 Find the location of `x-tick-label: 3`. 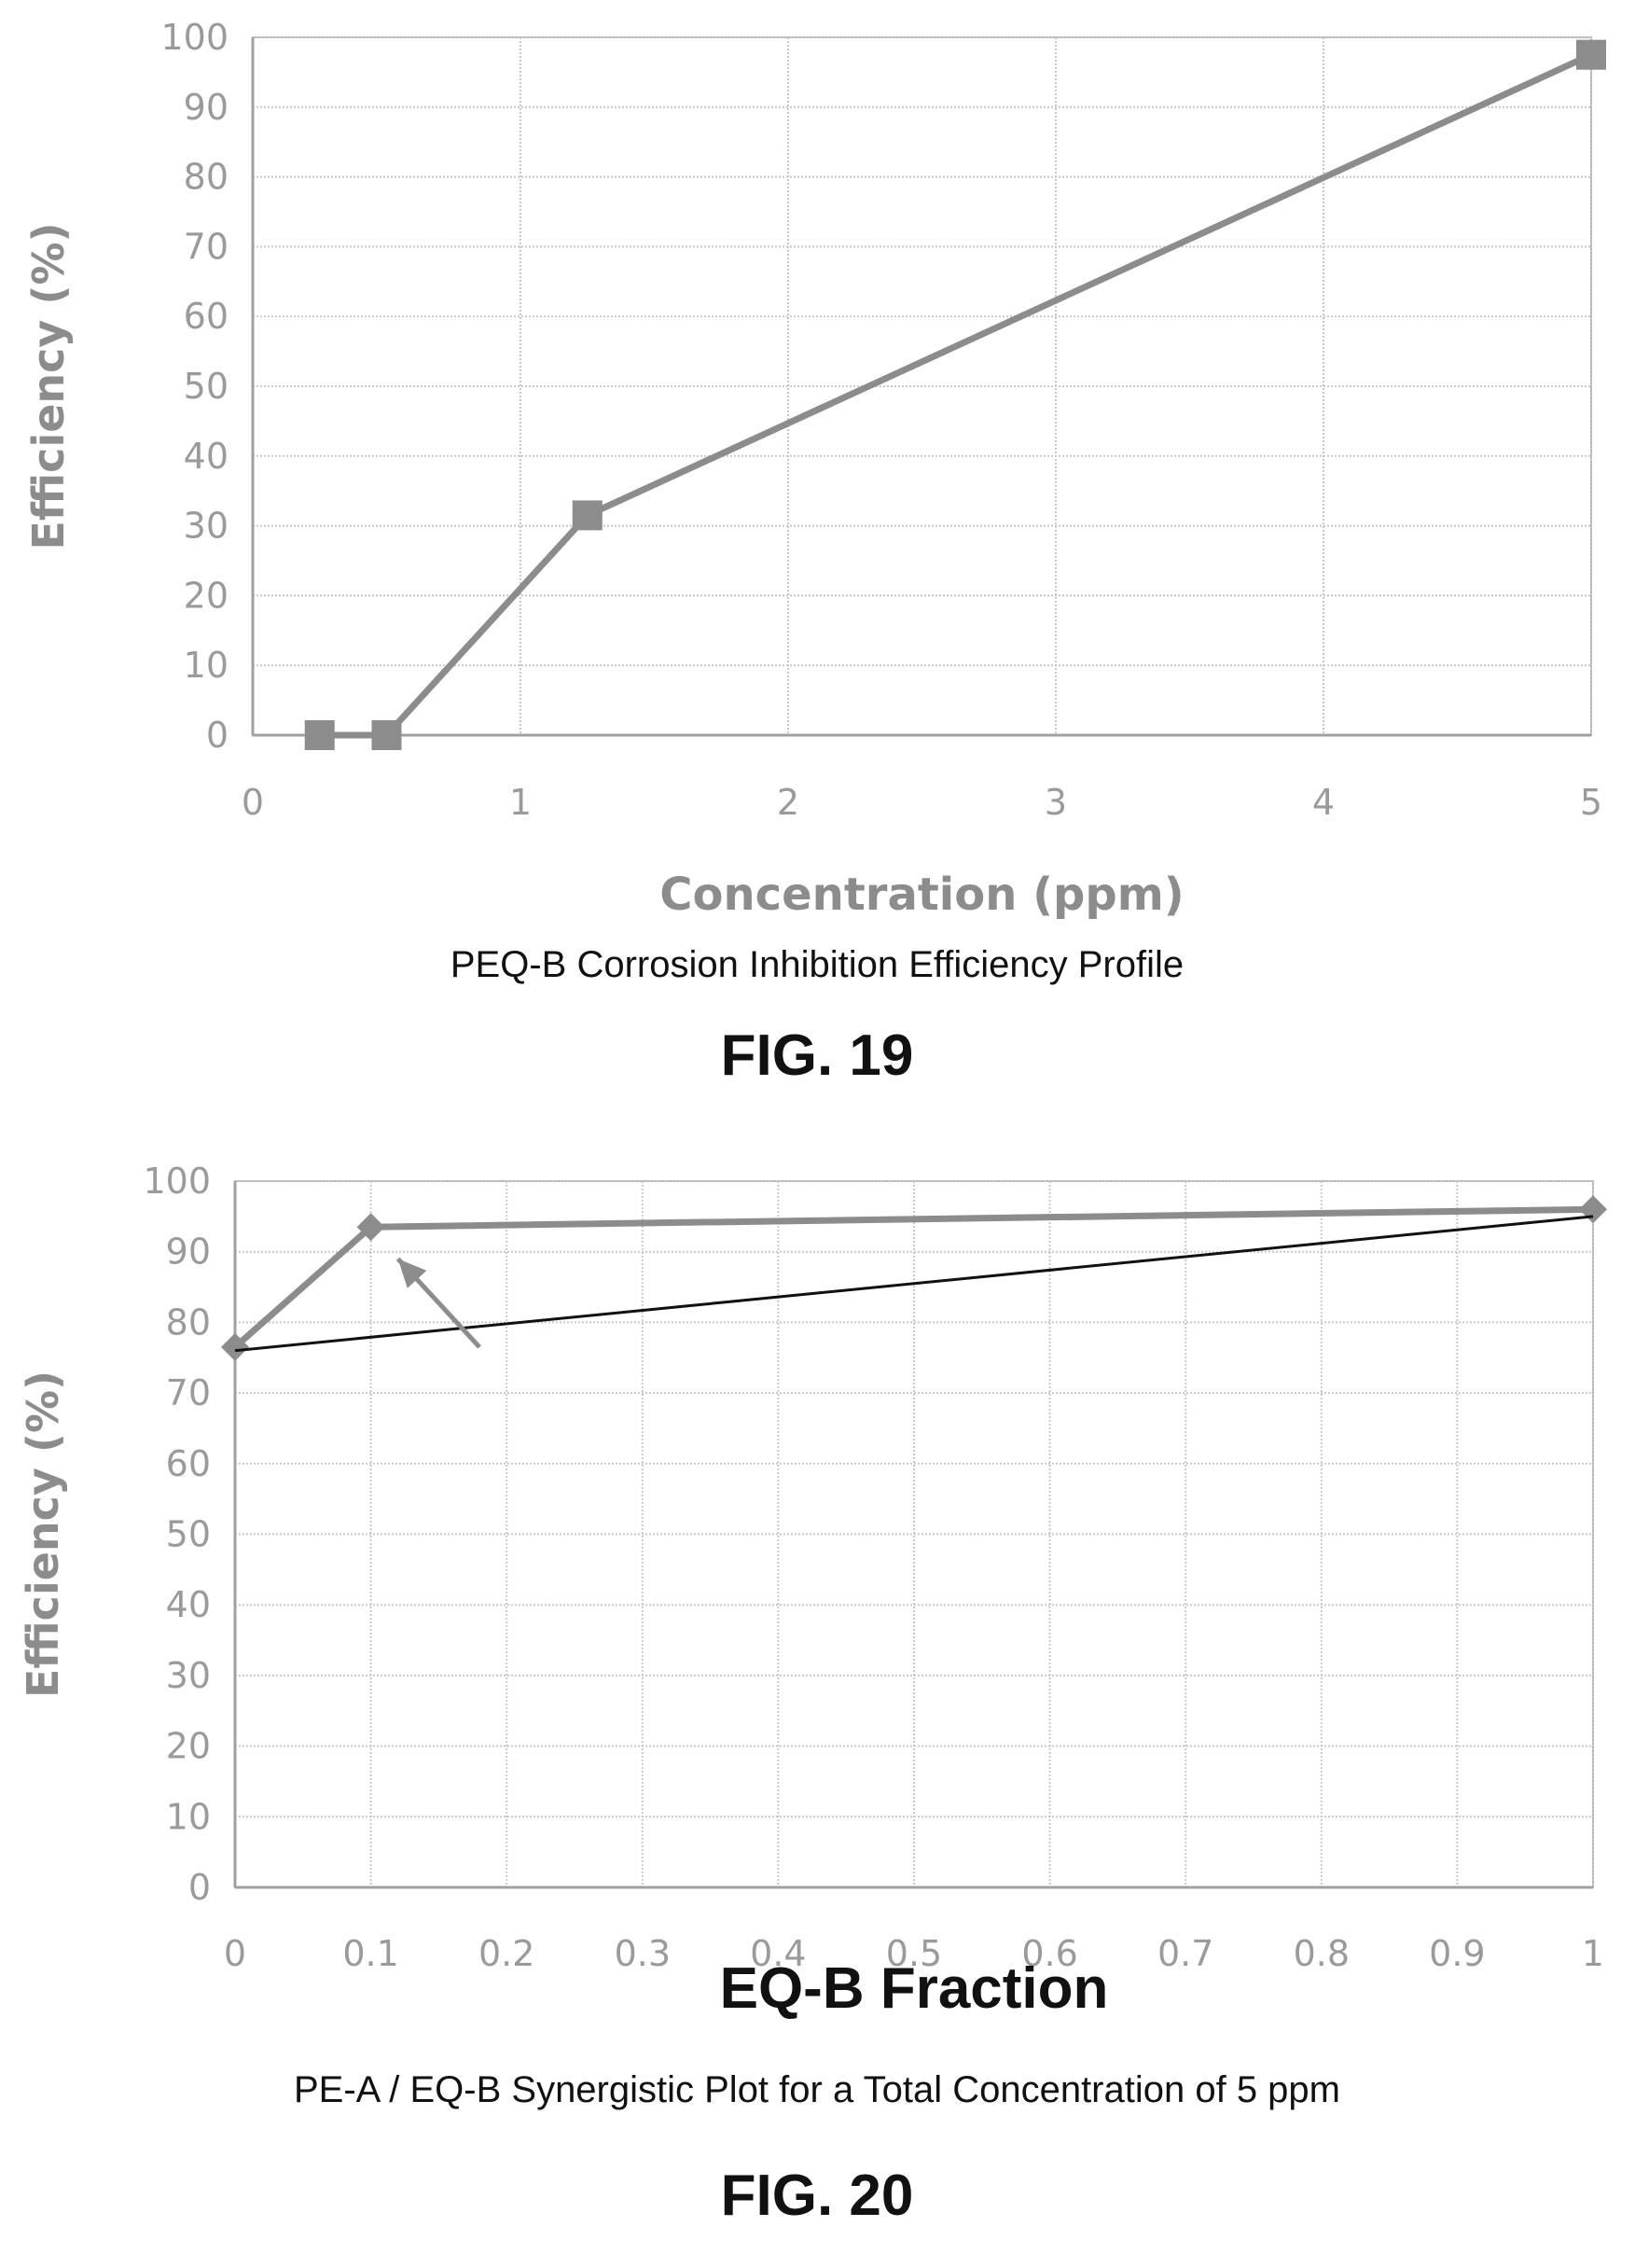

x-tick-label: 3 is located at coordinates (1056, 802).